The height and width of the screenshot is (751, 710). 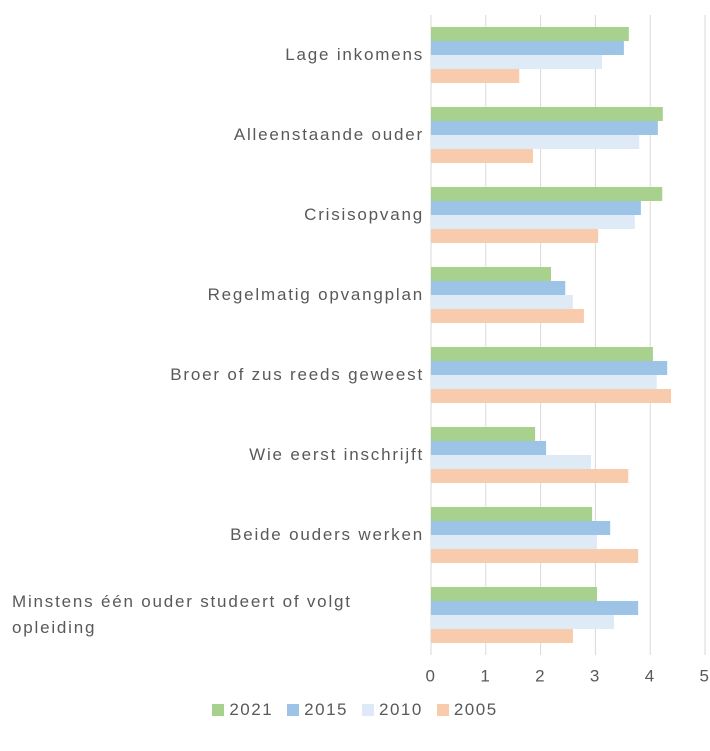 What do you see at coordinates (315, 294) in the screenshot?
I see `category-label: Regelmatig opvangplan` at bounding box center [315, 294].